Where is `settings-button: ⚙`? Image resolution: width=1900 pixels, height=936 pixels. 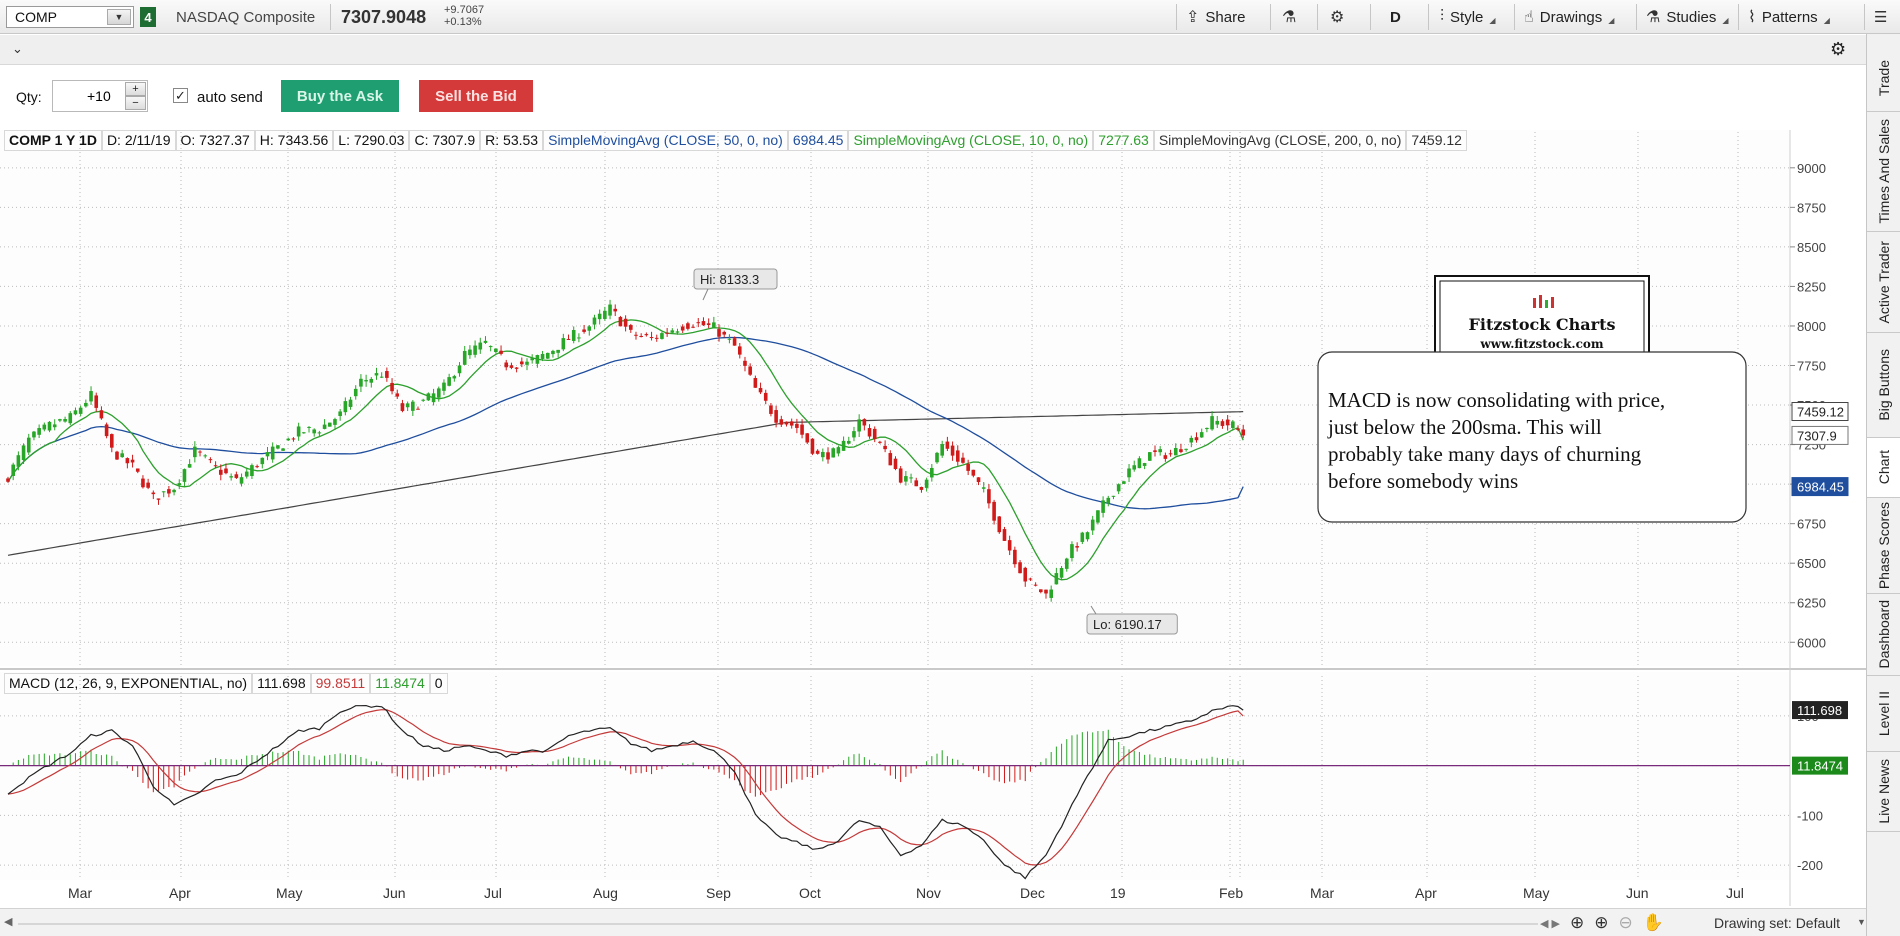
settings-button: ⚙ is located at coordinates (1337, 17).